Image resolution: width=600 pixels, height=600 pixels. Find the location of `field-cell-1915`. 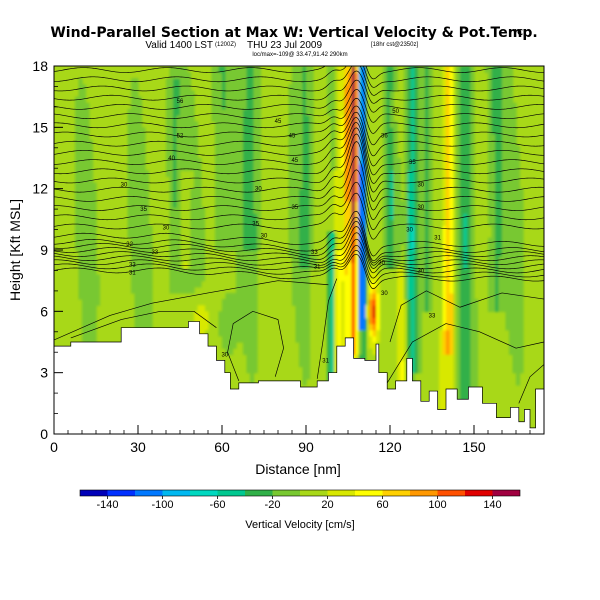

field-cell-1915 is located at coordinates (346, 204).